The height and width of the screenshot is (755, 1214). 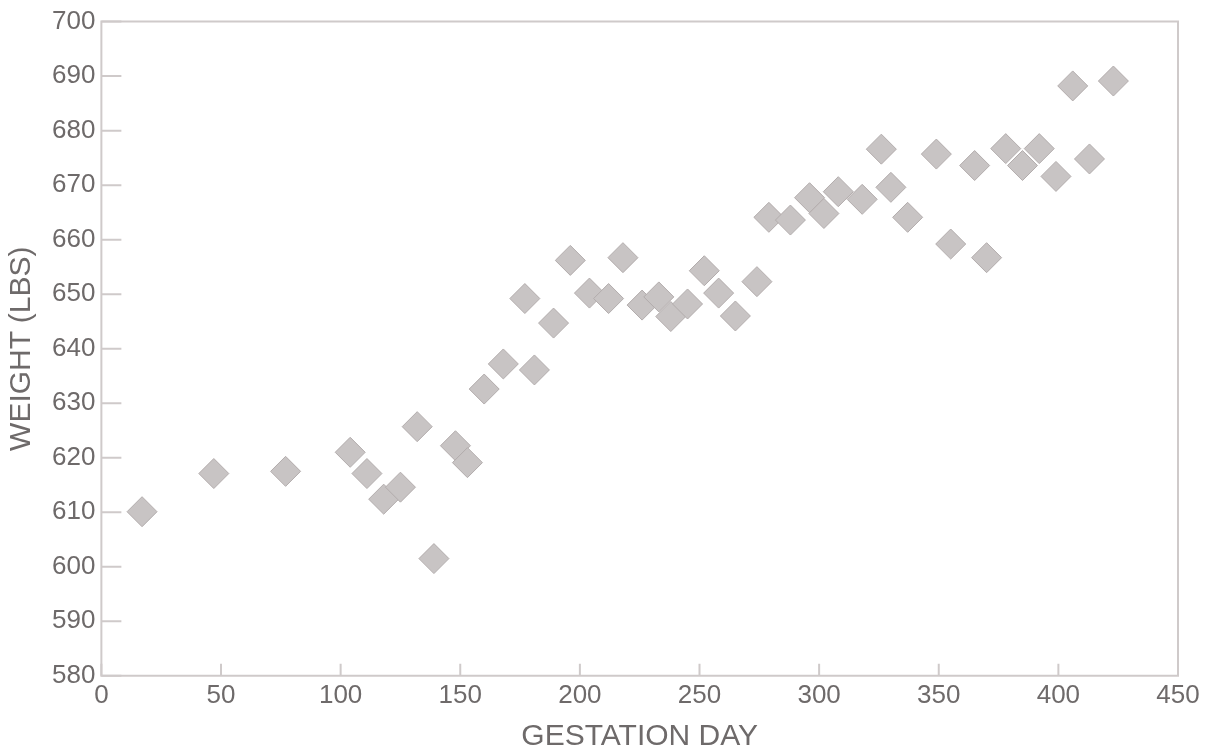 What do you see at coordinates (73, 401) in the screenshot?
I see `y-tick-label: 630` at bounding box center [73, 401].